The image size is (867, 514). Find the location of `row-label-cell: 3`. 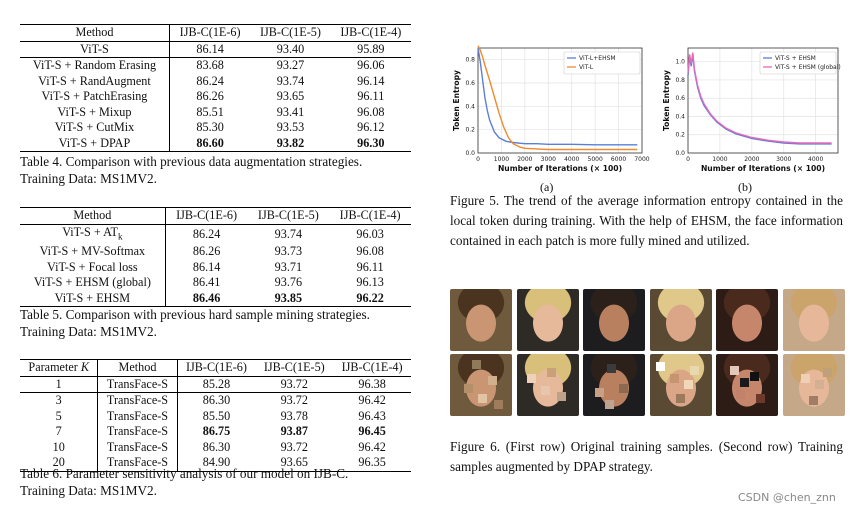

row-label-cell: 3 is located at coordinates (59, 400).